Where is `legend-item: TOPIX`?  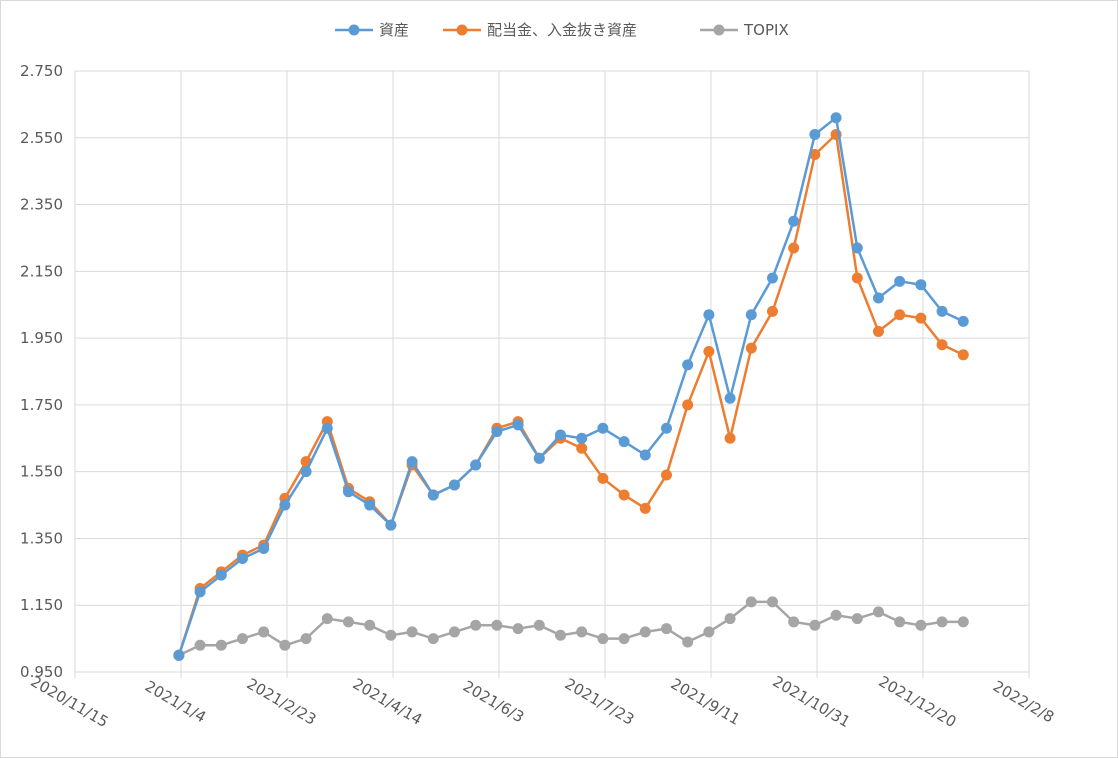
legend-item: TOPIX is located at coordinates (744, 30).